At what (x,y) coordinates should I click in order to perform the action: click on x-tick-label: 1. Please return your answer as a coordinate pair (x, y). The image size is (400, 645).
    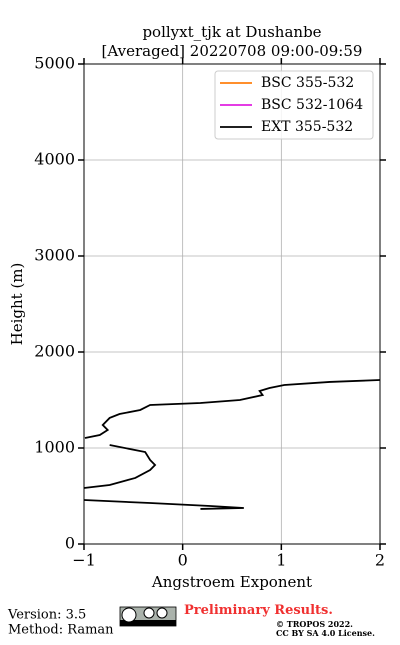
    Looking at the image, I should click on (281, 560).